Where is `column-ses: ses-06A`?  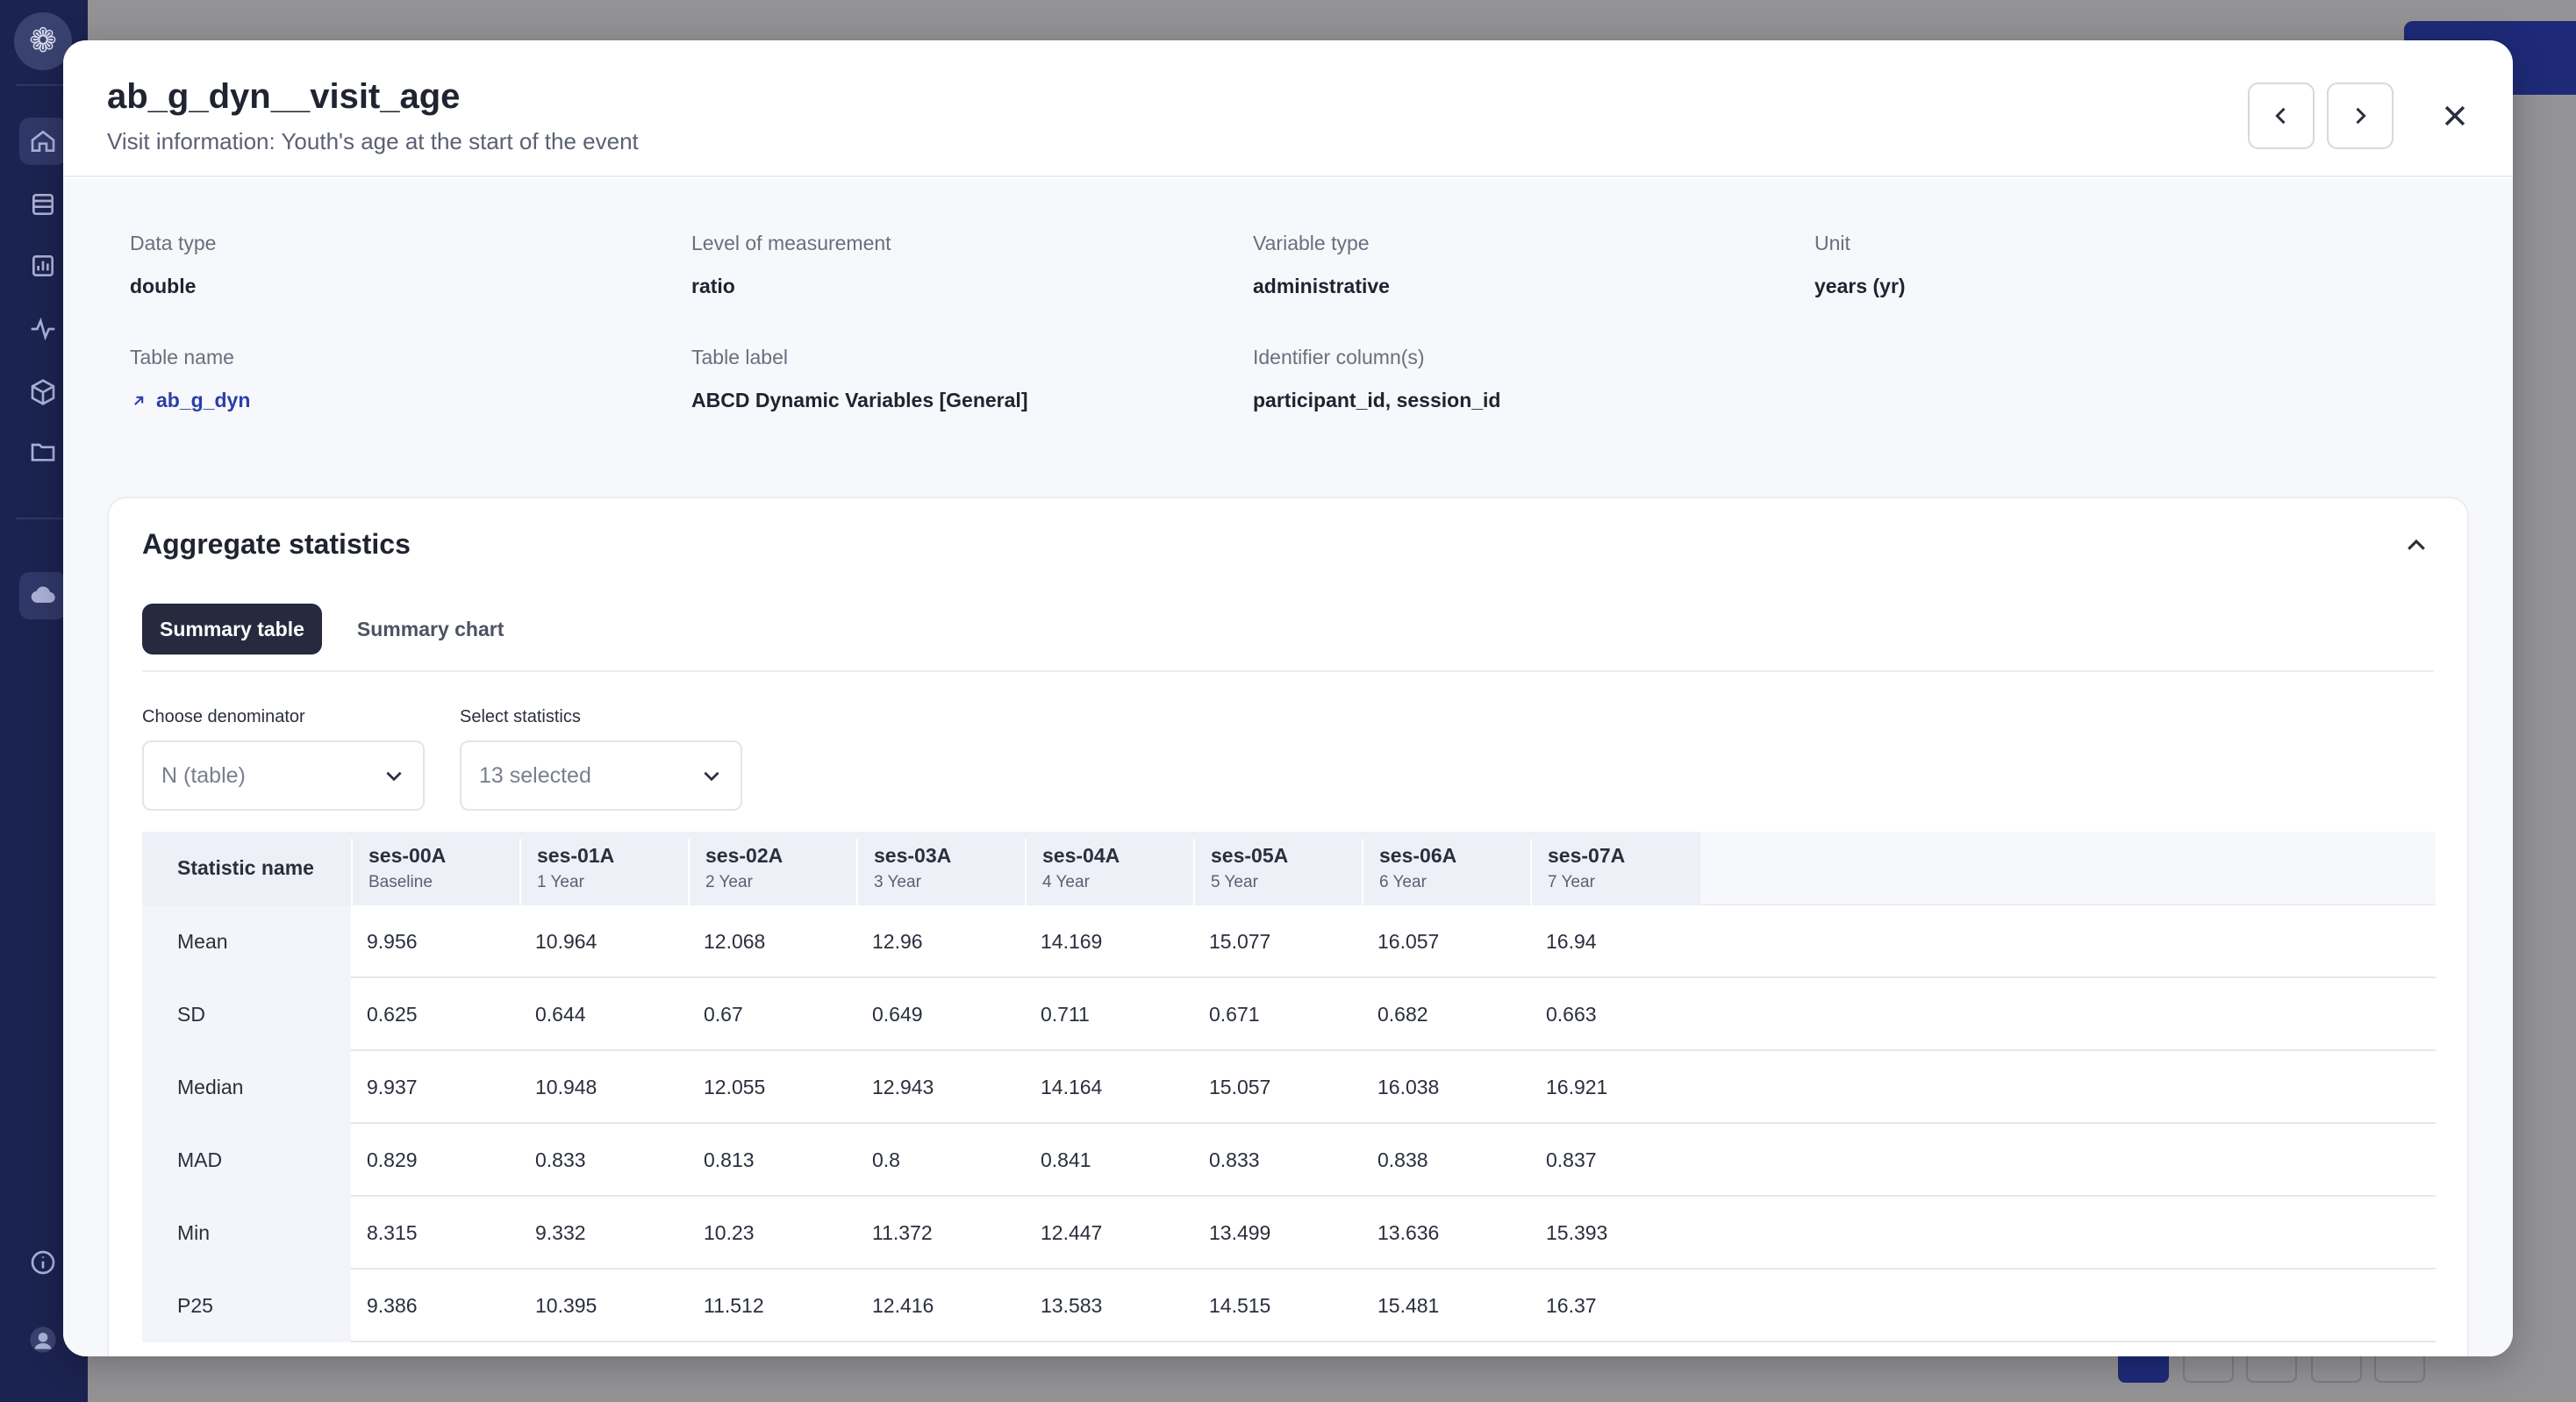
column-ses: ses-06A is located at coordinates (1418, 855).